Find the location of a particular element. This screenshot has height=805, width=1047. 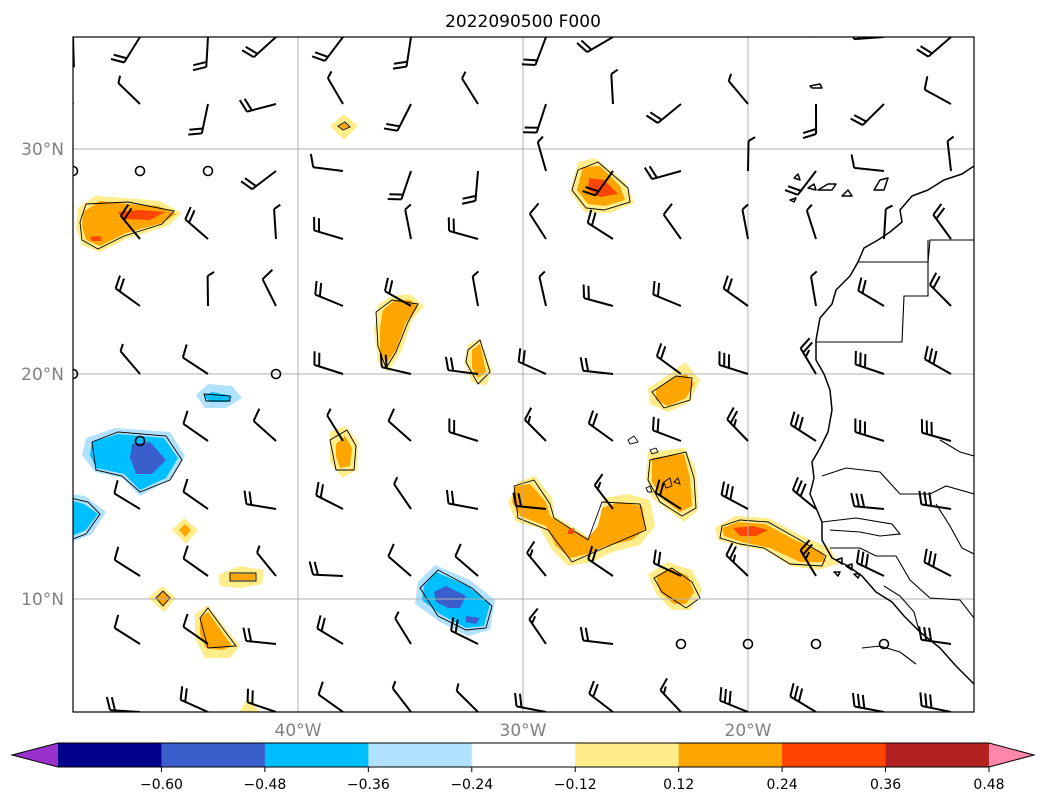

coastline-africa is located at coordinates (891, 425).